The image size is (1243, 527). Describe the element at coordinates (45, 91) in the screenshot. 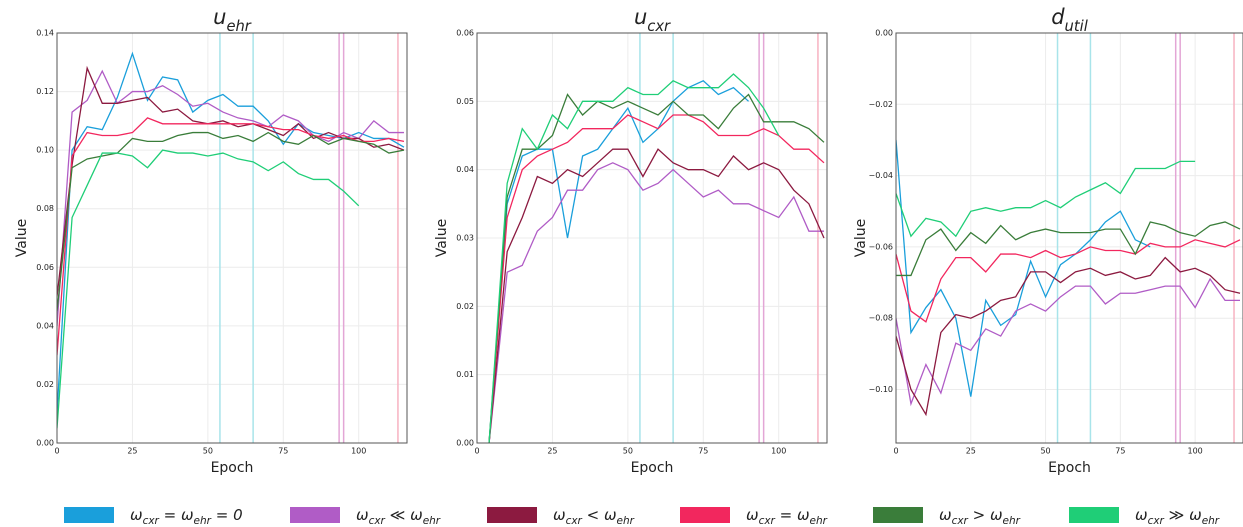

I see `y-tick-label: 0.12` at that location.